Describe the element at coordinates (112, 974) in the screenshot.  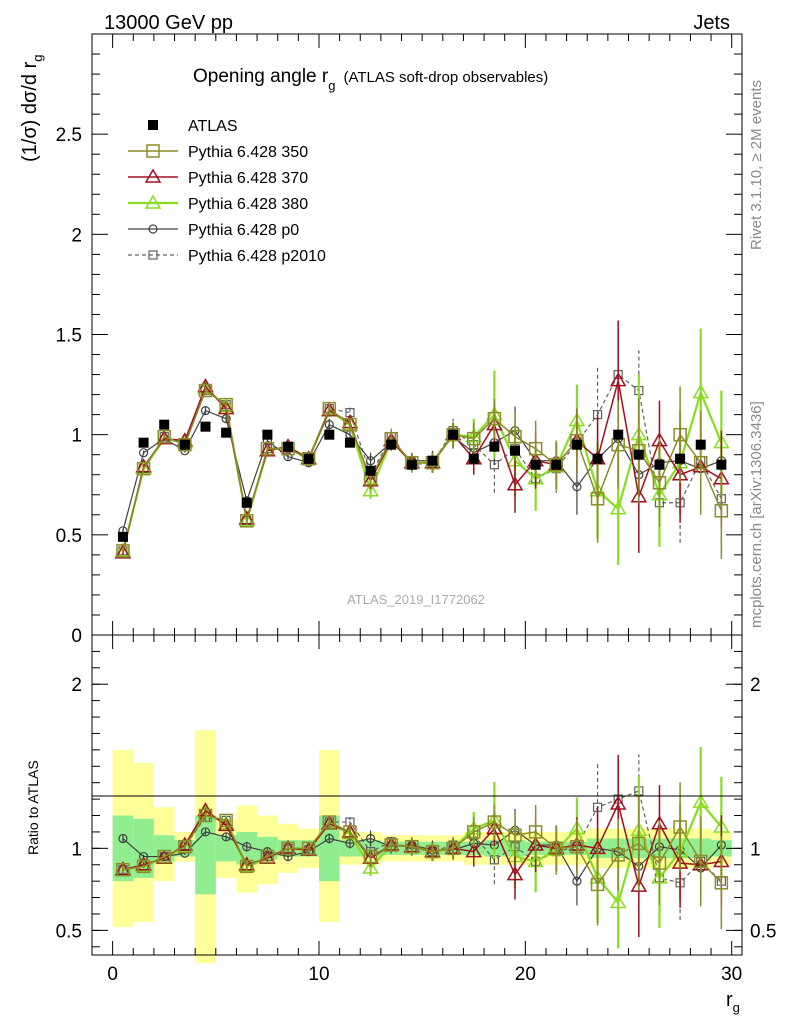
I see `x-tick-label: 0` at that location.